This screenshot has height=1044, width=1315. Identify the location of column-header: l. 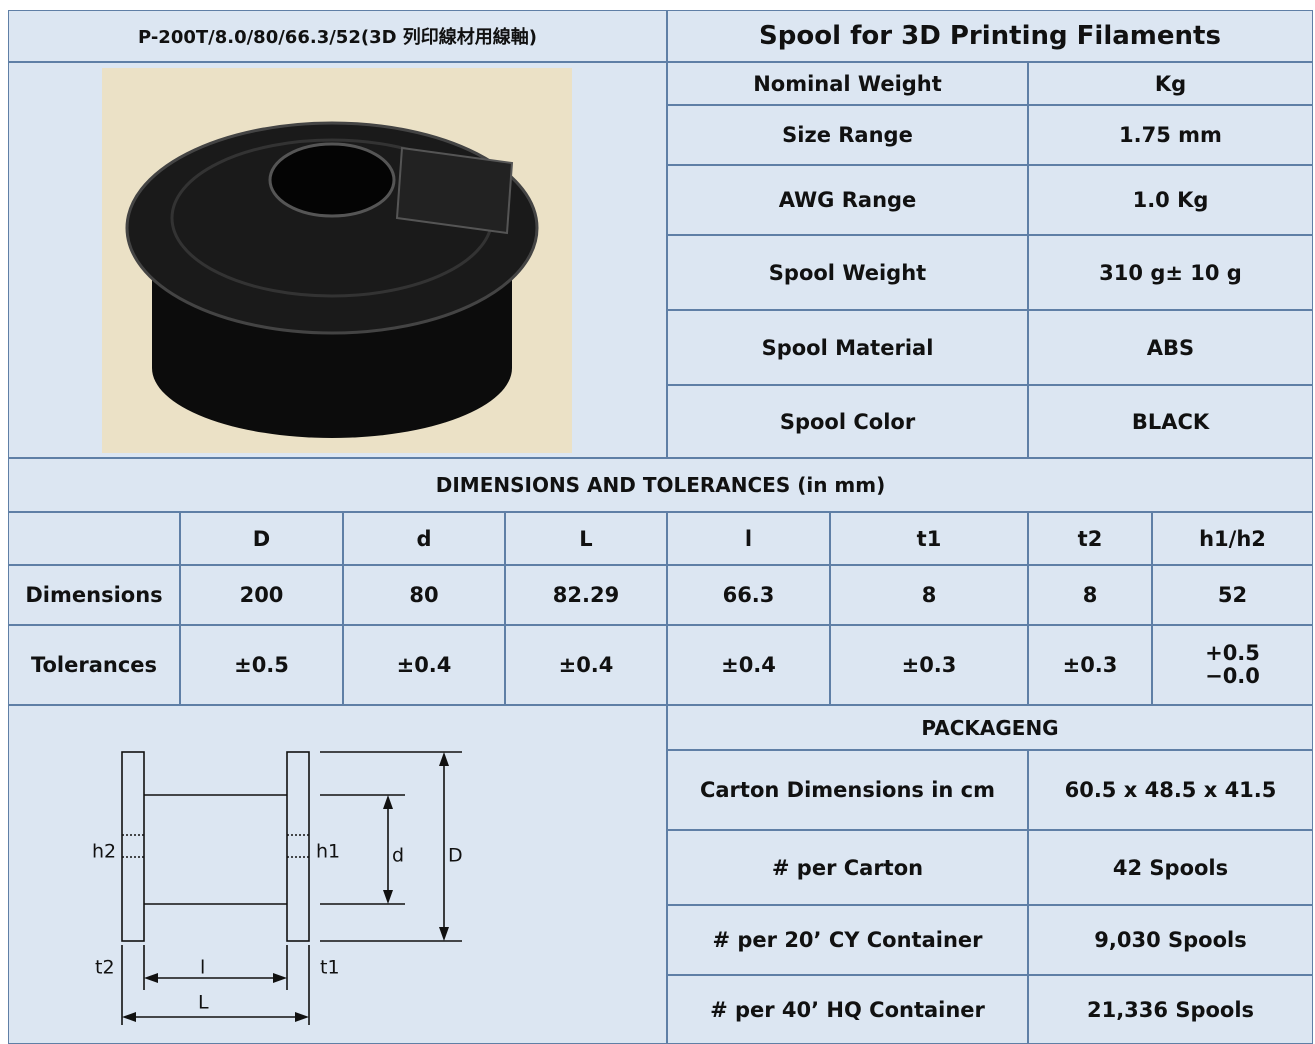
(748, 538).